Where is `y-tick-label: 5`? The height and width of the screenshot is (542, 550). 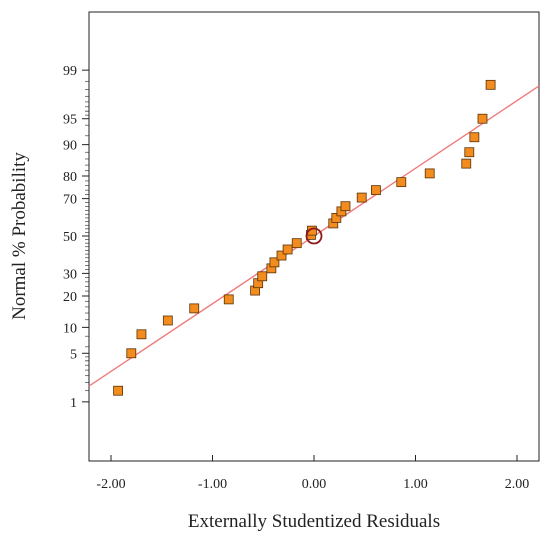
y-tick-label: 5 is located at coordinates (73, 354).